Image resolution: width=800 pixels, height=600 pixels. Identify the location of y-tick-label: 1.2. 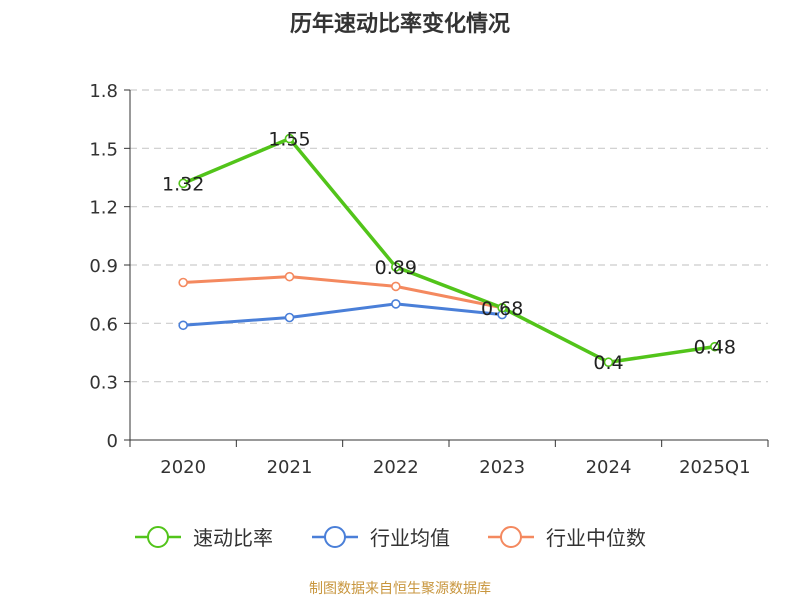
(103, 208).